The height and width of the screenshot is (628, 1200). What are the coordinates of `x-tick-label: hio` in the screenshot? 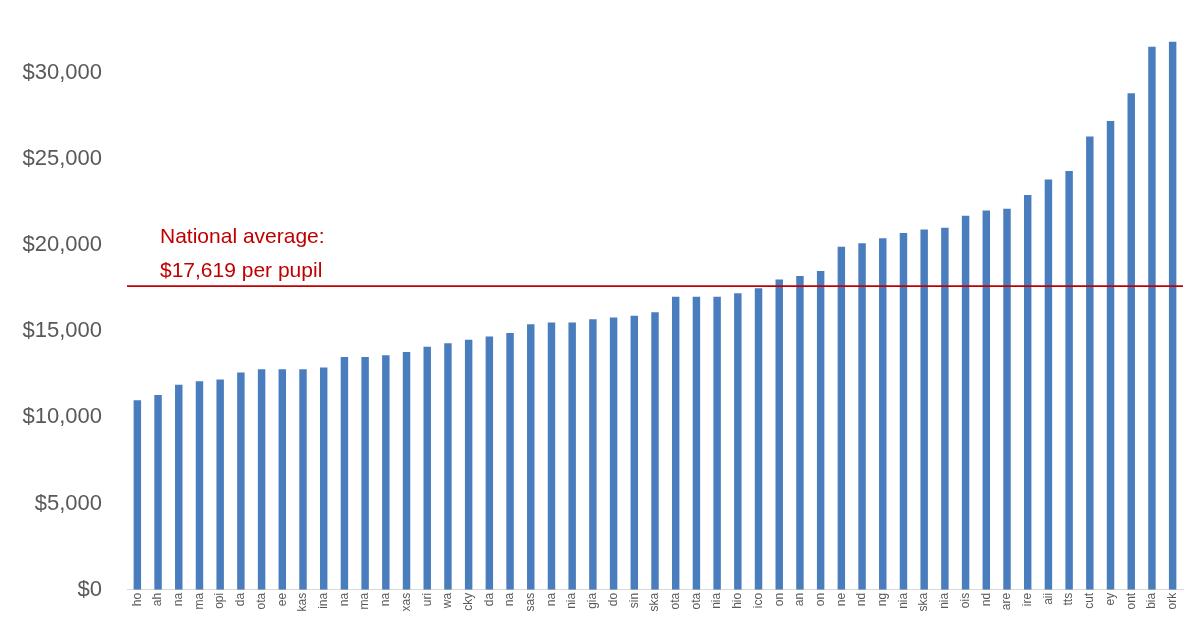 It's located at (737, 600).